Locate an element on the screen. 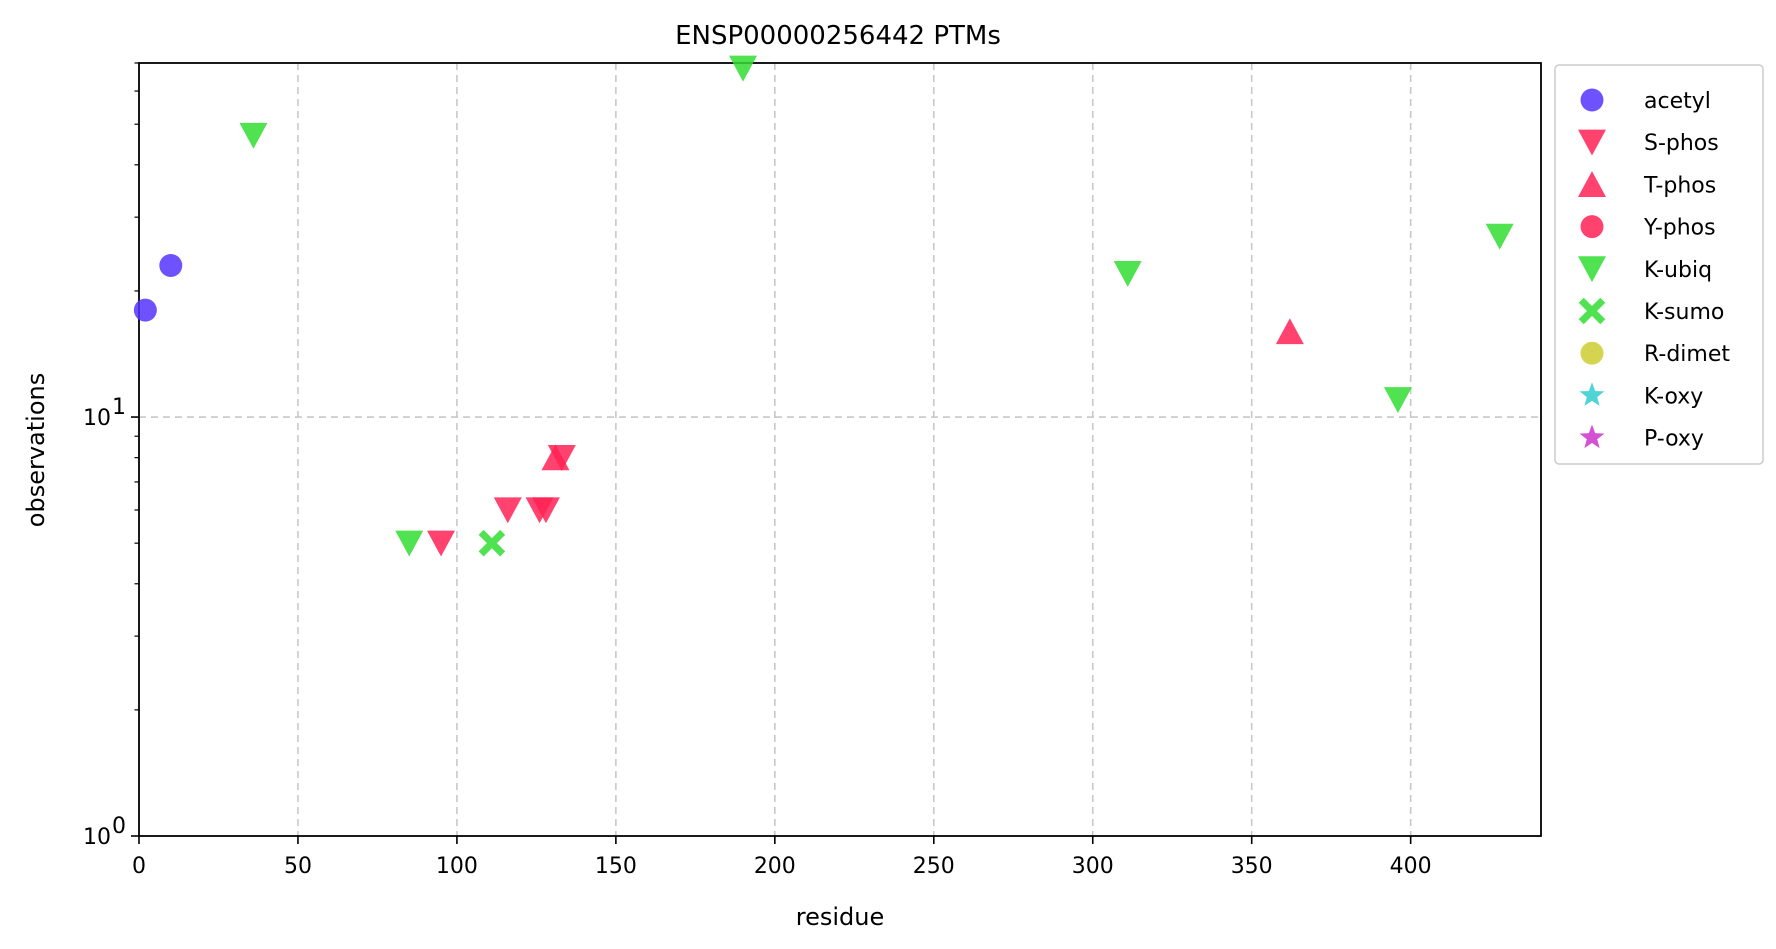 The width and height of the screenshot is (1776, 949). legend-marker-acetyl is located at coordinates (1592, 100).